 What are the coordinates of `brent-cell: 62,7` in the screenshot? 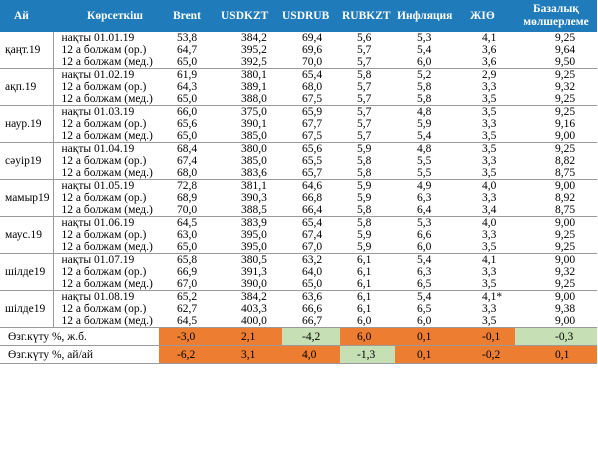 It's located at (187, 309).